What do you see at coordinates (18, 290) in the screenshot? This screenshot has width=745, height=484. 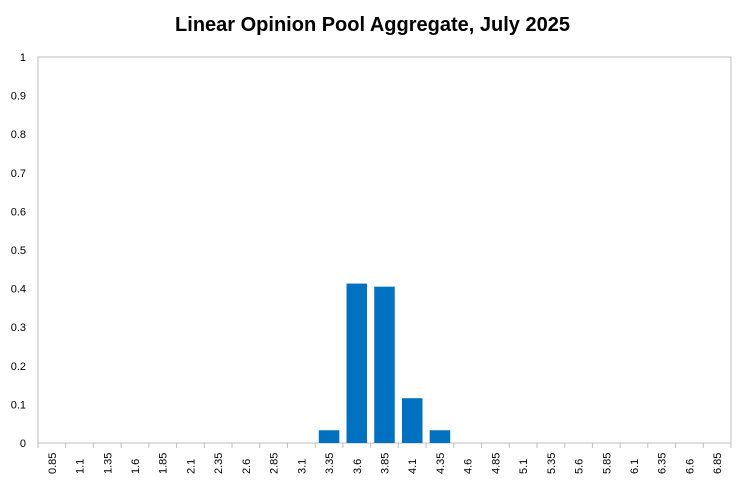 I see `y-tick-label: 0.4` at bounding box center [18, 290].